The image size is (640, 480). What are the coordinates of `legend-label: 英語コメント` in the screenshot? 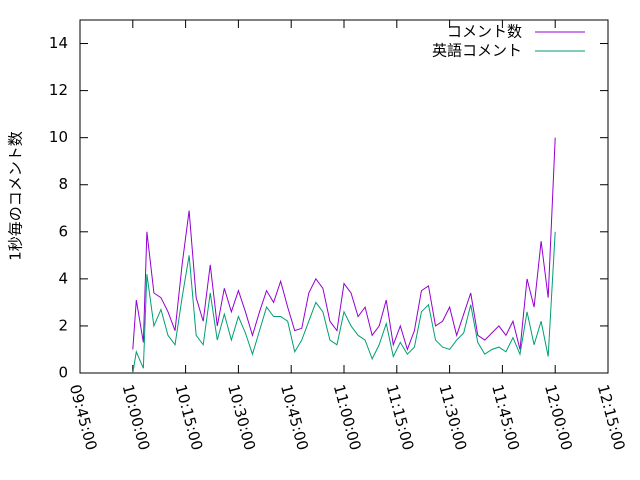 It's located at (477, 51).